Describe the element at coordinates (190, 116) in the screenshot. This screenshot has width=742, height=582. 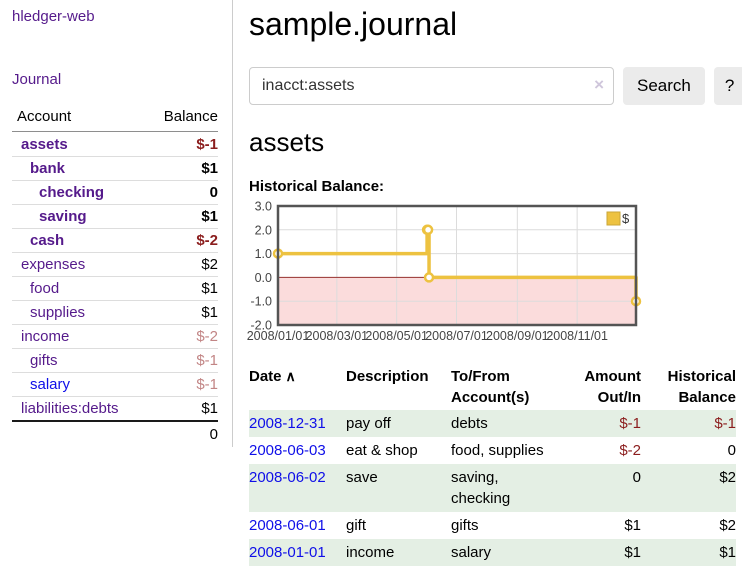
I see `balance-column-header: Balance` at that location.